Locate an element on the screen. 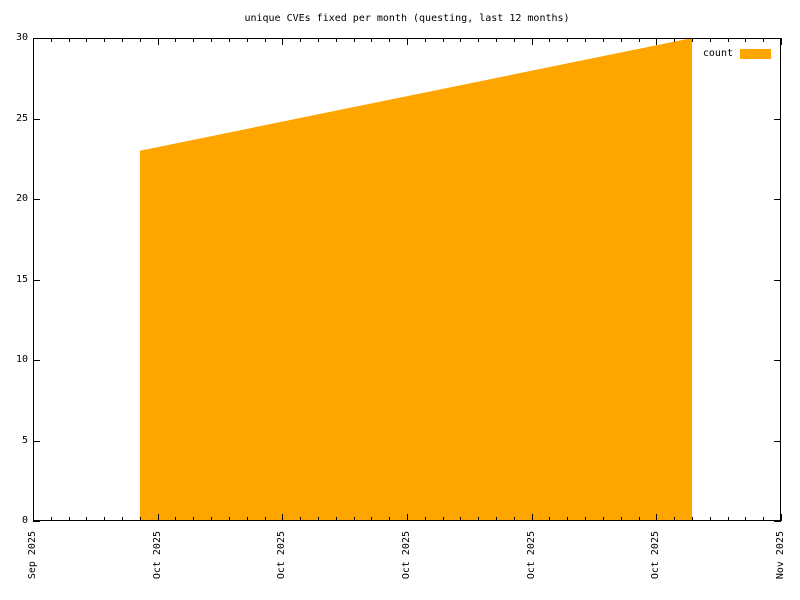 The image size is (800, 600). x-tick-label: Sep 2025 is located at coordinates (32, 555).